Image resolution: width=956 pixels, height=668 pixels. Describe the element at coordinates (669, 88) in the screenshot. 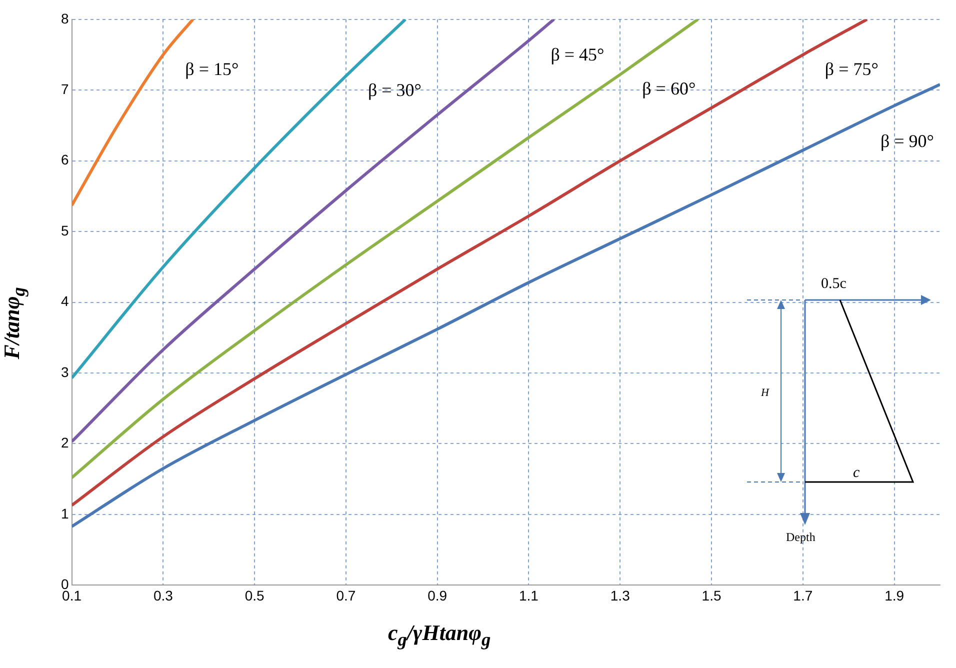

I see `series-label: β = 60°` at that location.